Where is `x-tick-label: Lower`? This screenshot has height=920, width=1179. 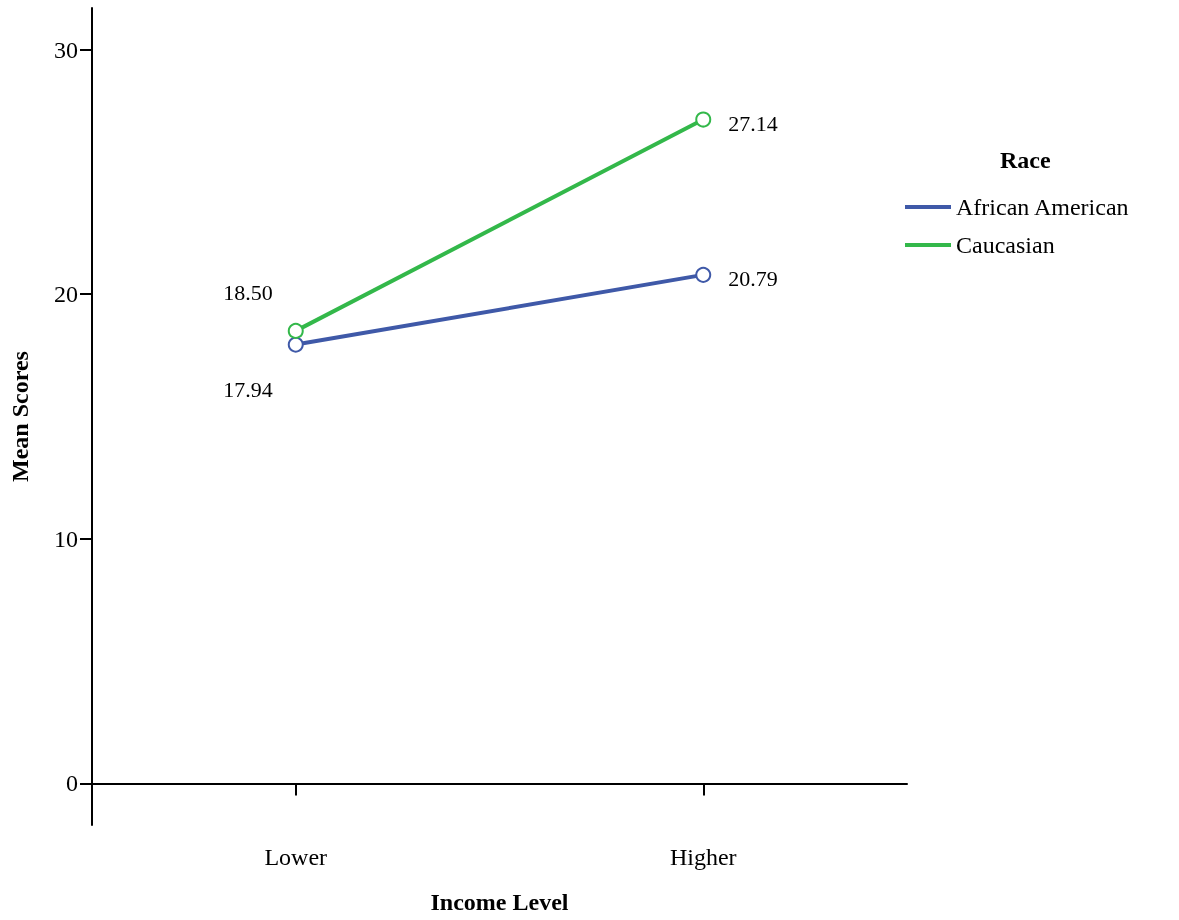
x-tick-label: Lower is located at coordinates (296, 857).